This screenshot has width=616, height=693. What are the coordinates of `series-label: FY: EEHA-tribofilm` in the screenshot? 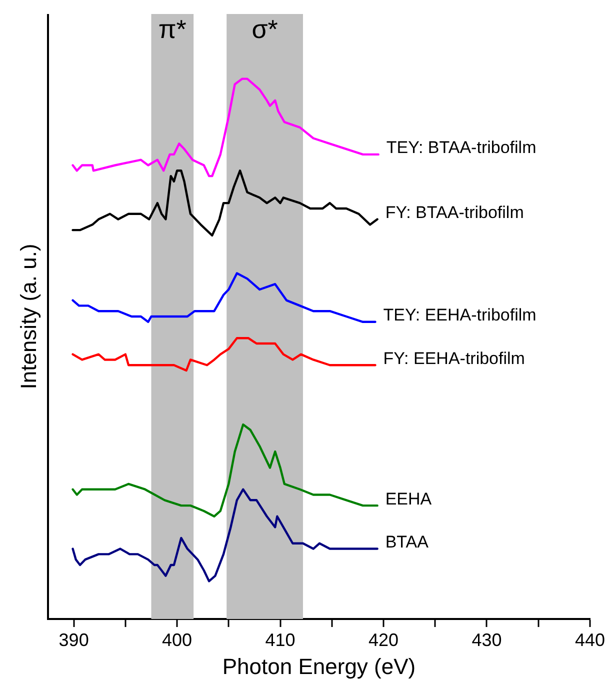 It's located at (454, 358).